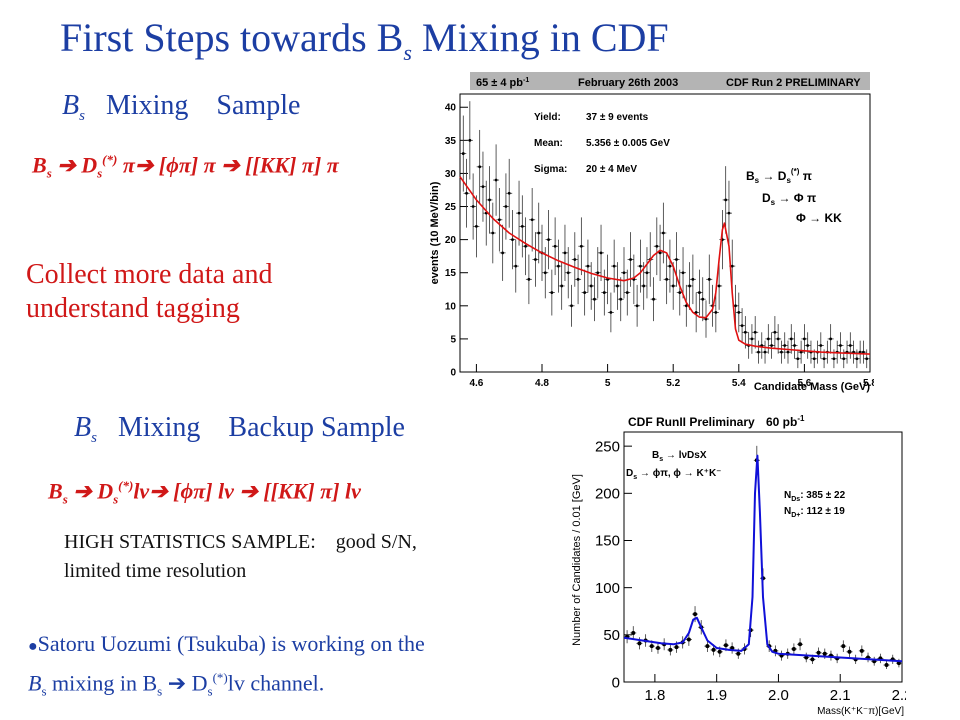 The height and width of the screenshot is (720, 960). What do you see at coordinates (476, 383) in the screenshot?
I see `x-tick-label: 4.6` at bounding box center [476, 383].